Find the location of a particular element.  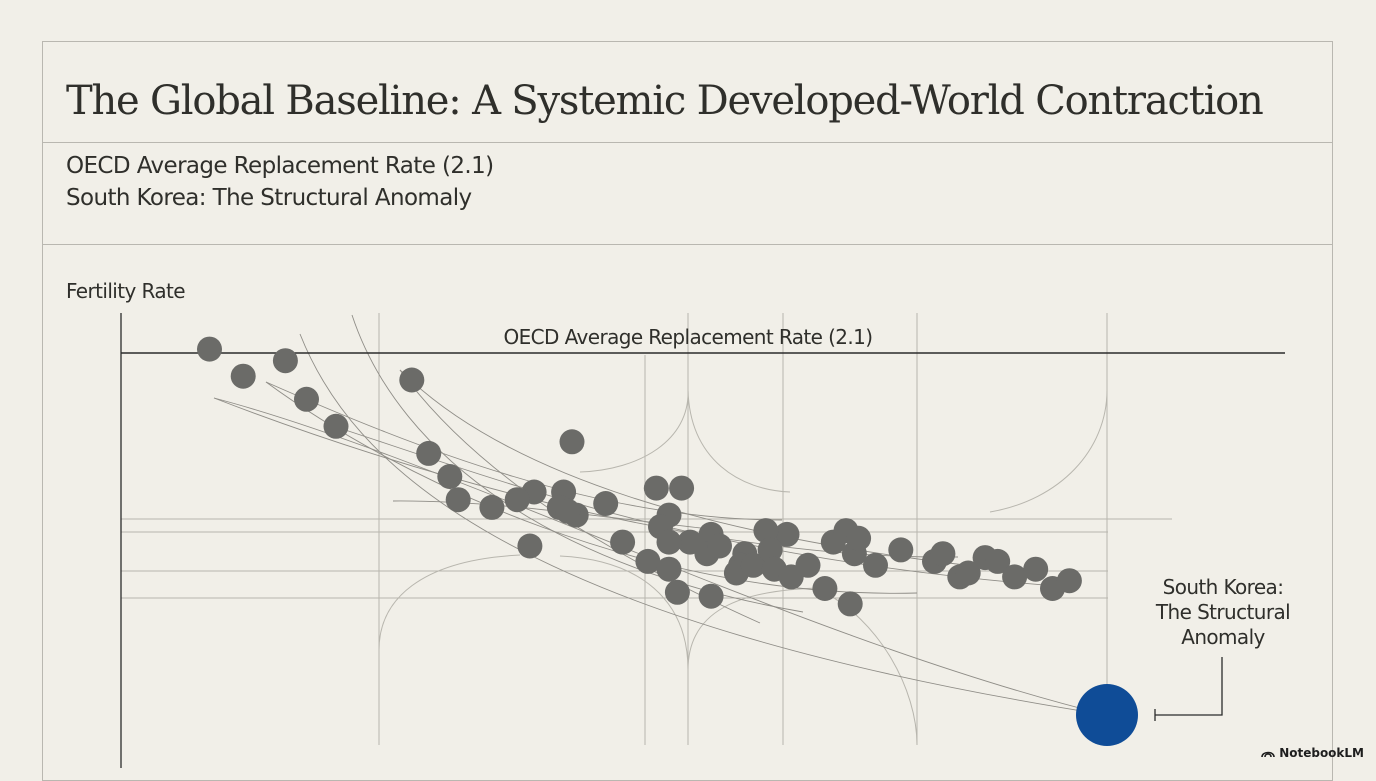

notebooklm-brand: NotebookLM is located at coordinates (1312, 753).